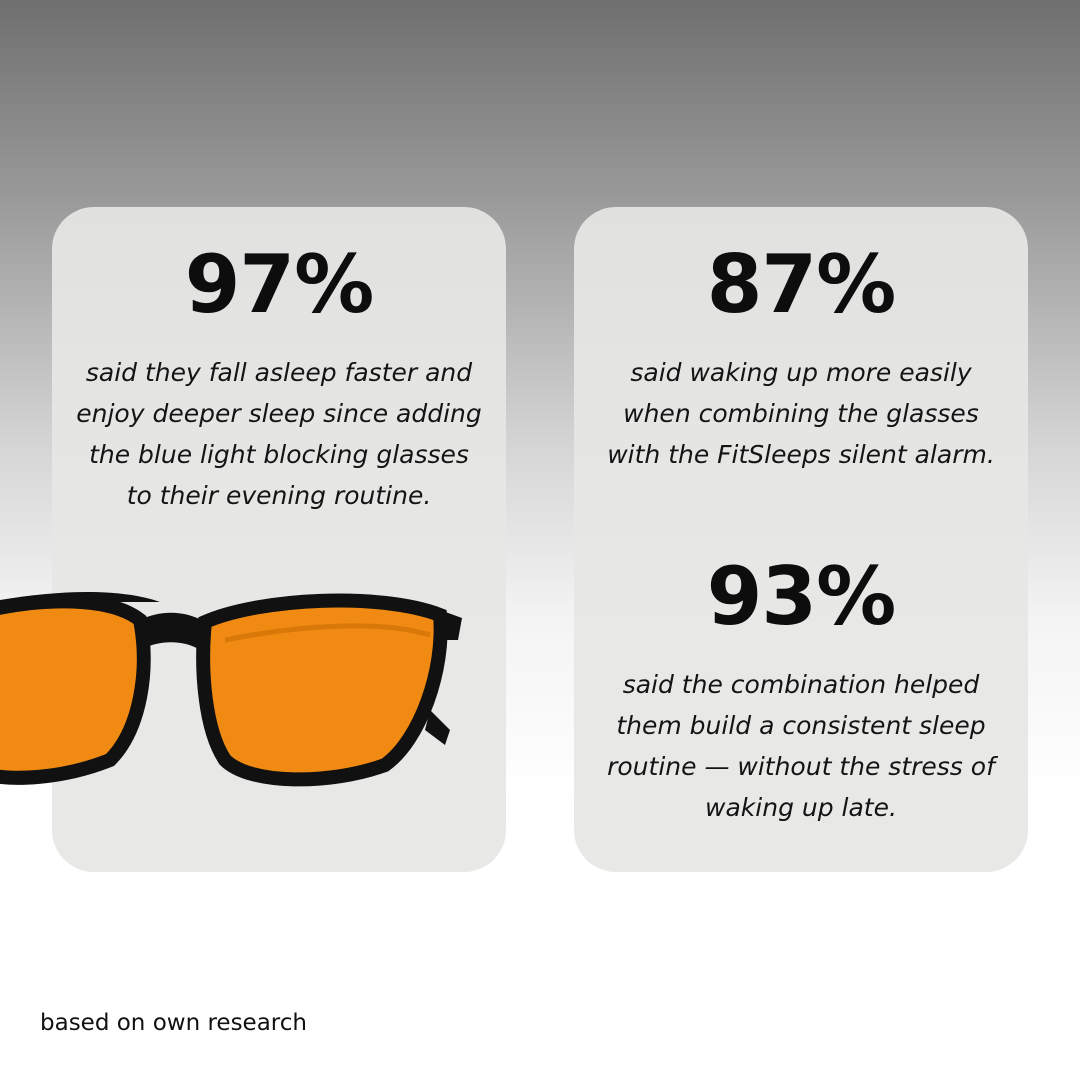 This screenshot has height=1080, width=1080. What do you see at coordinates (279, 284) in the screenshot?
I see `stat-value: 97%` at bounding box center [279, 284].